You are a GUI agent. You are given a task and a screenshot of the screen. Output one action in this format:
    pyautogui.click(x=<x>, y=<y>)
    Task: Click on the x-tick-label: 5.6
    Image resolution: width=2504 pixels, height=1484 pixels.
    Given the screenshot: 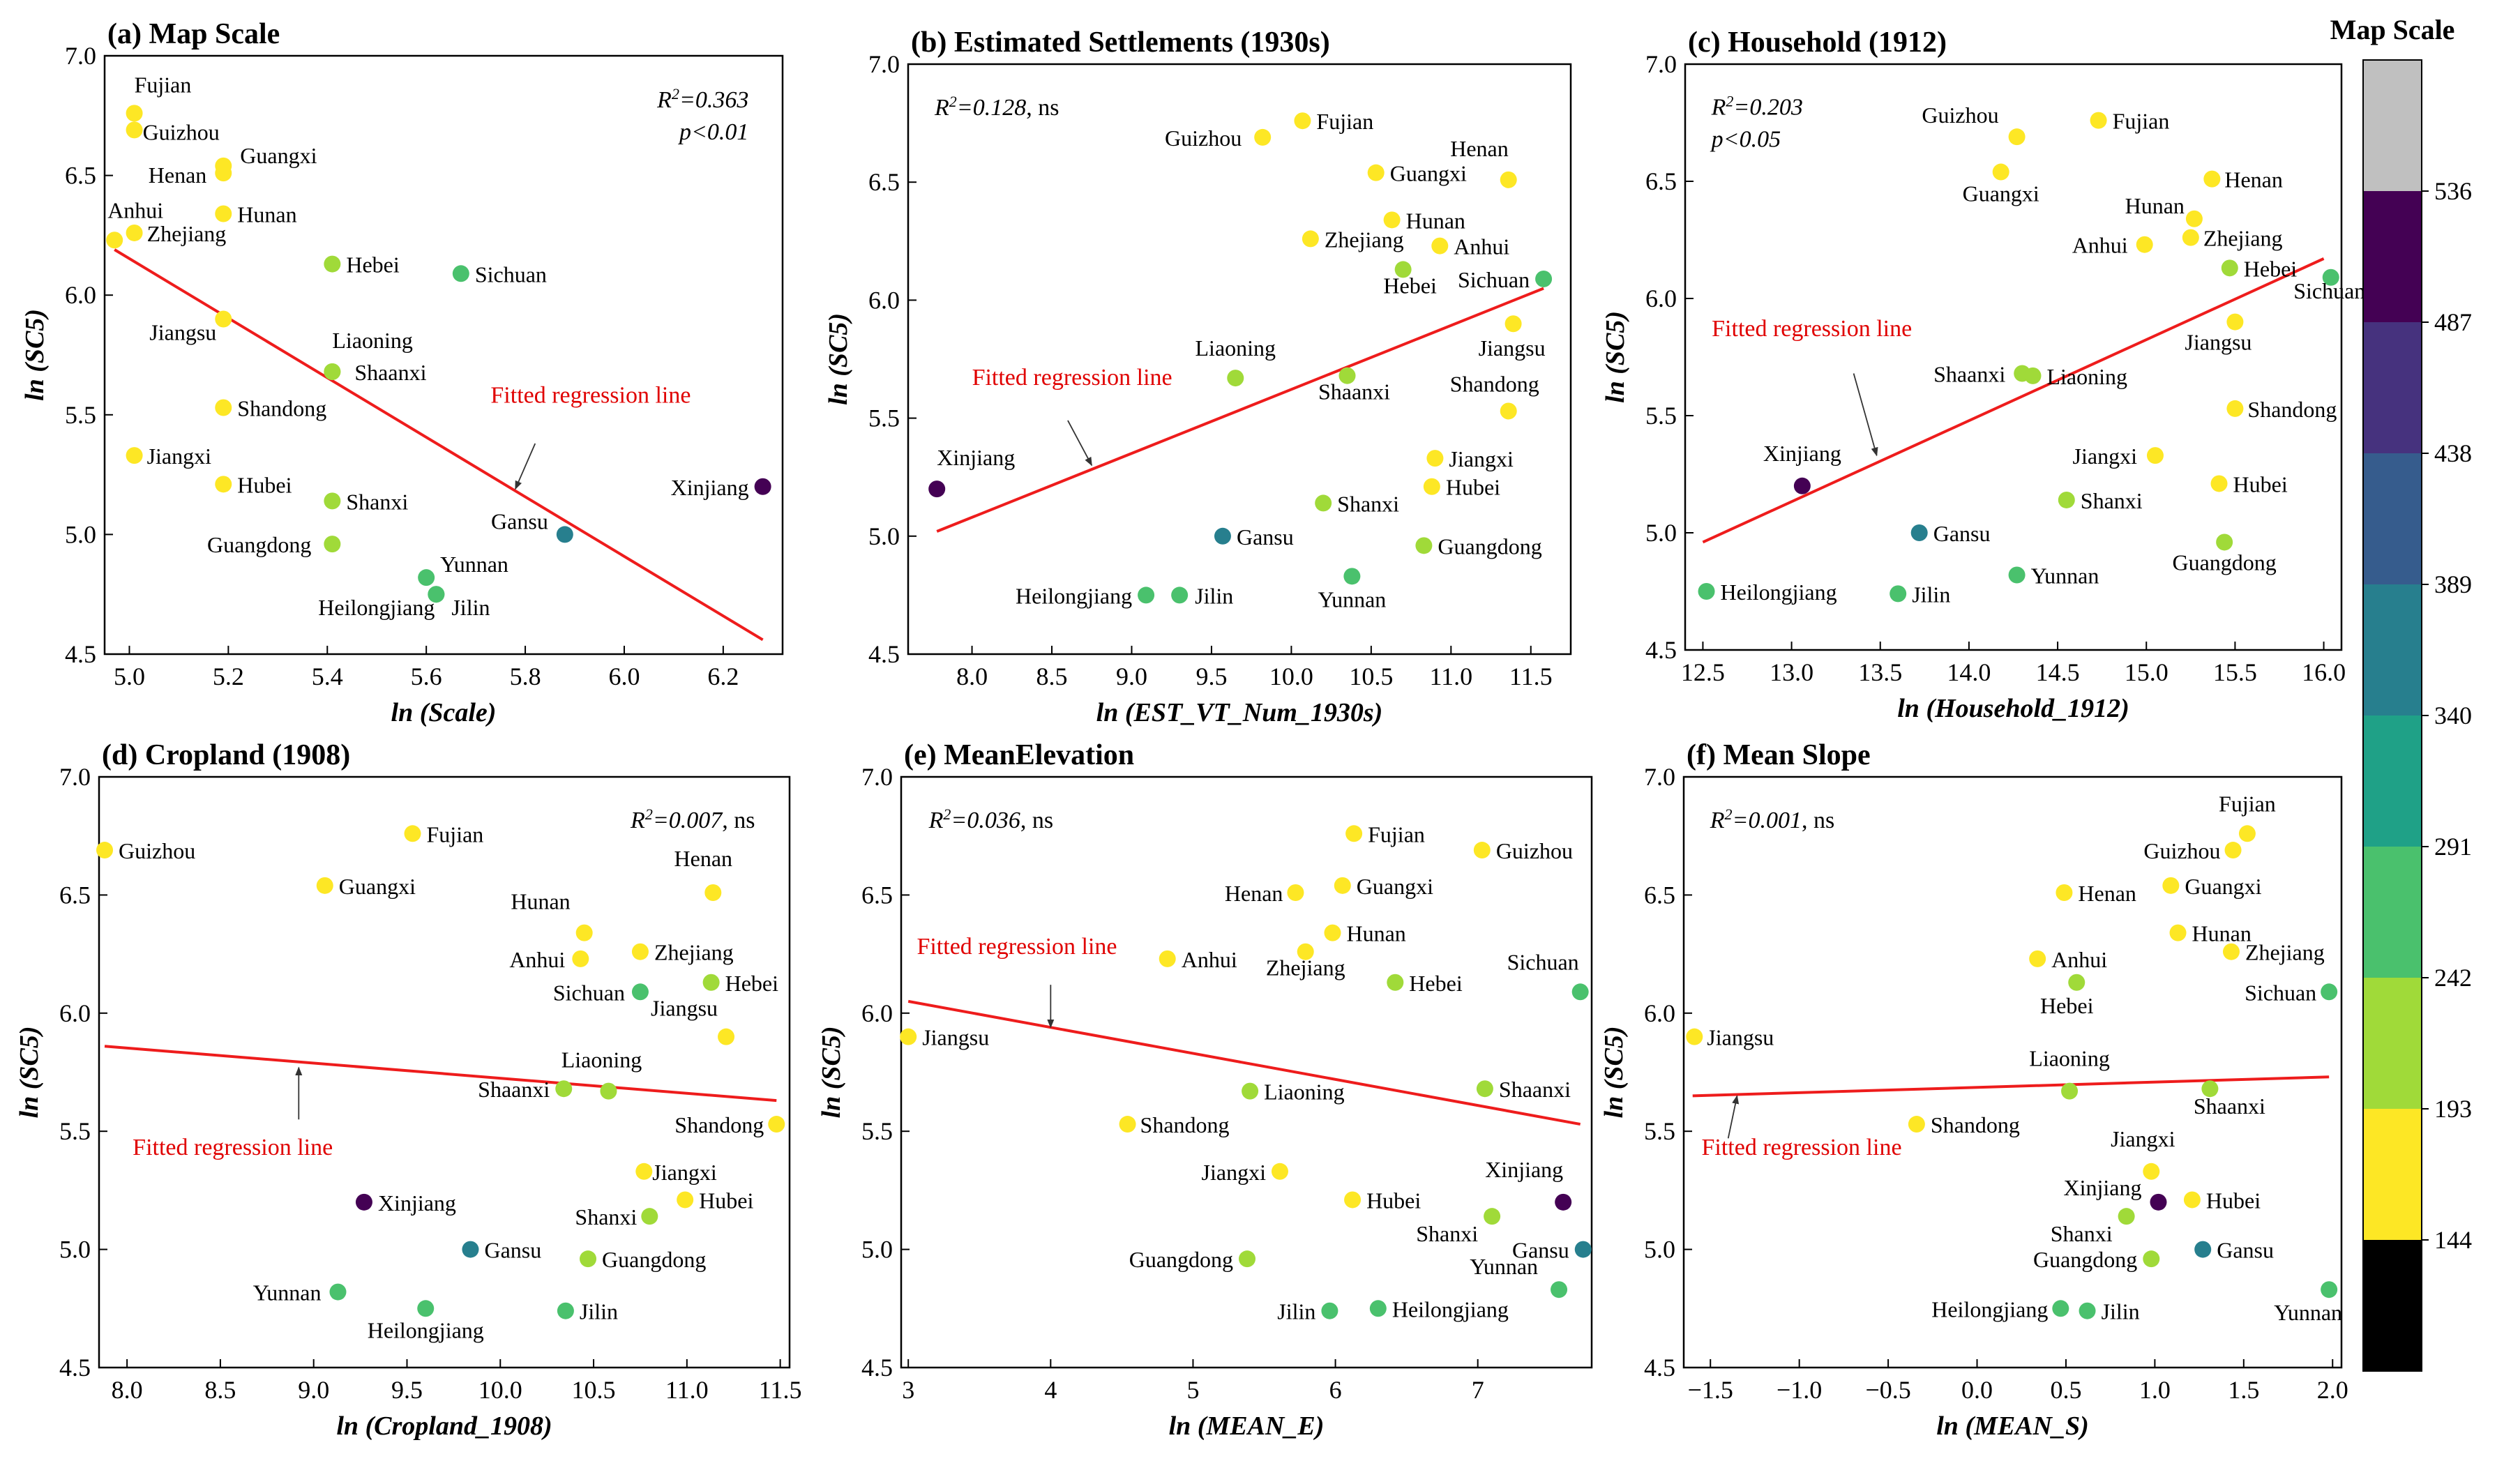 What is the action you would take?
    pyautogui.click(x=426, y=676)
    